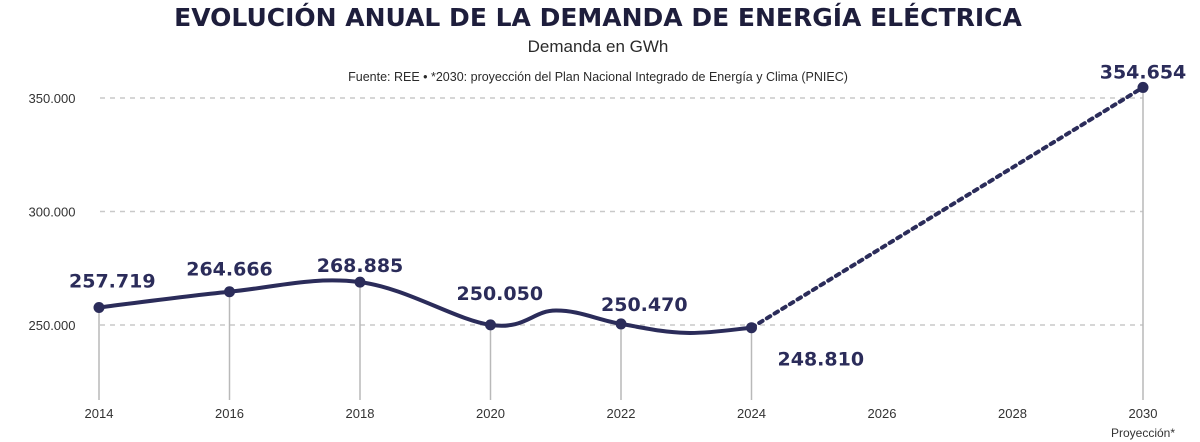 This screenshot has height=442, width=1200. What do you see at coordinates (821, 360) in the screenshot?
I see `data-label-2024: 248.810` at bounding box center [821, 360].